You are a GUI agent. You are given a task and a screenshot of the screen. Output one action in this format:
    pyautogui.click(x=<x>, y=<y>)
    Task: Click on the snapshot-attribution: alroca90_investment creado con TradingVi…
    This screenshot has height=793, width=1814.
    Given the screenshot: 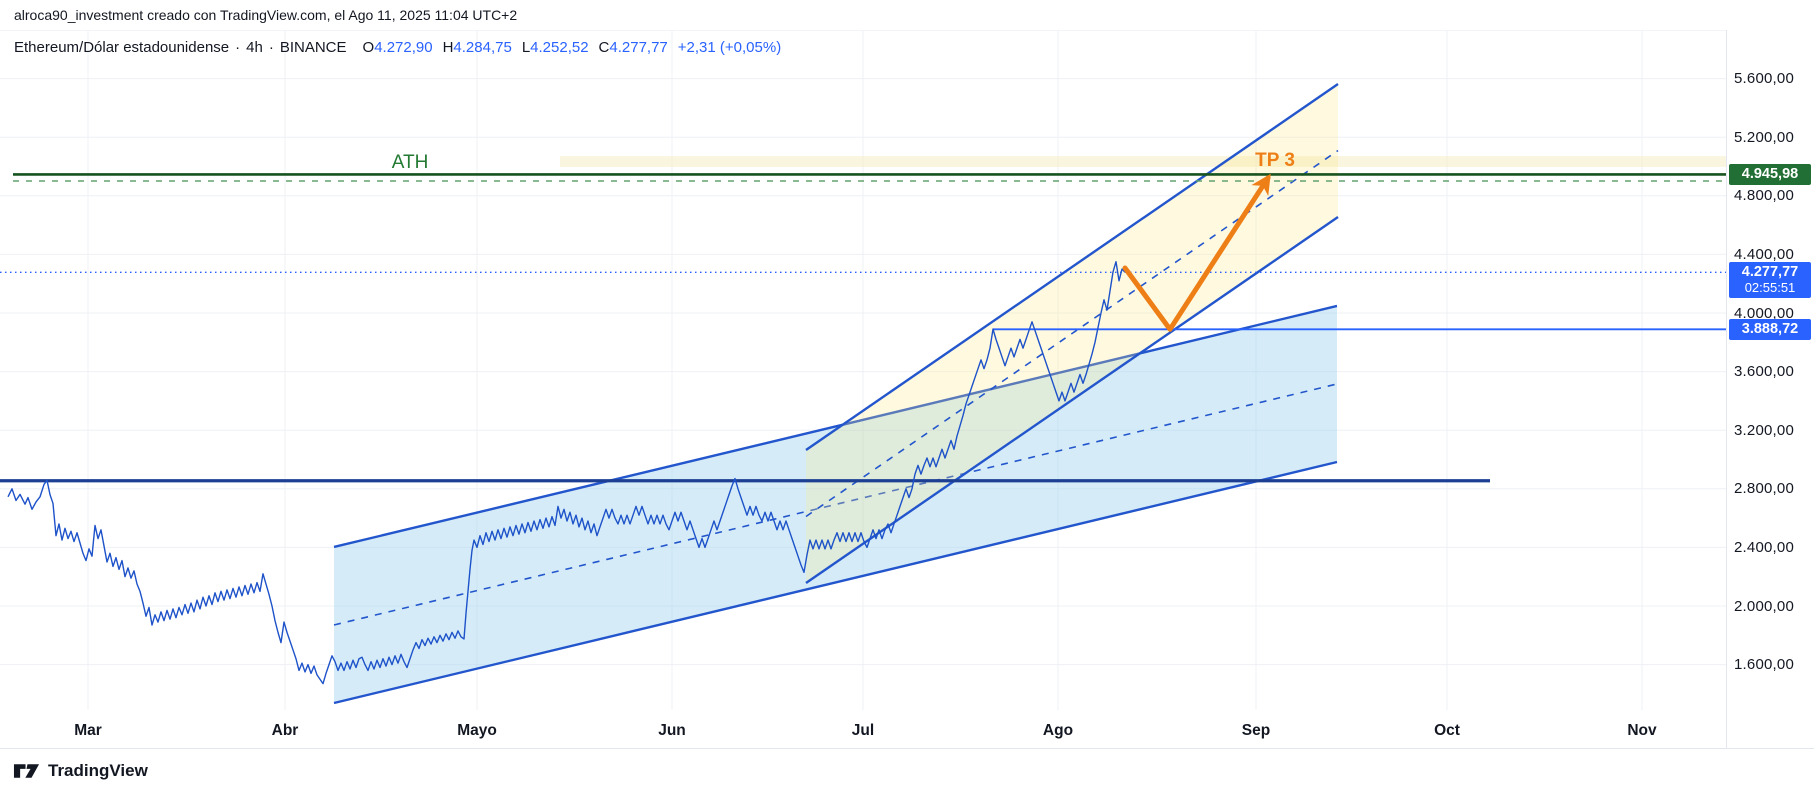 What is the action you would take?
    pyautogui.click(x=266, y=15)
    